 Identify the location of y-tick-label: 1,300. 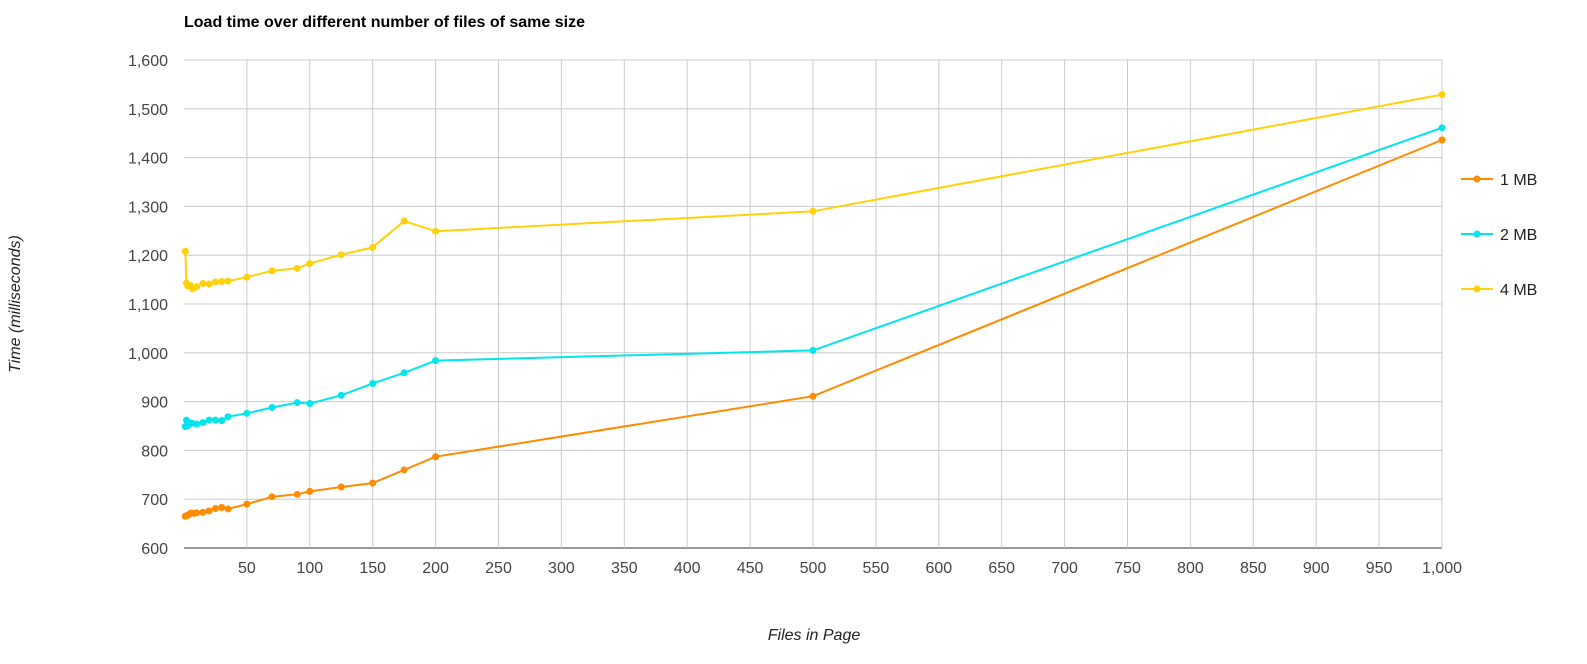
(148, 207).